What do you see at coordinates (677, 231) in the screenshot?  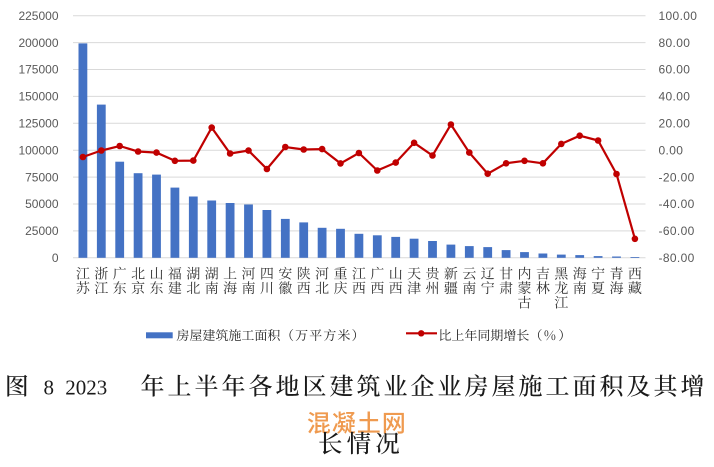 I see `svg-text: -60.00` at bounding box center [677, 231].